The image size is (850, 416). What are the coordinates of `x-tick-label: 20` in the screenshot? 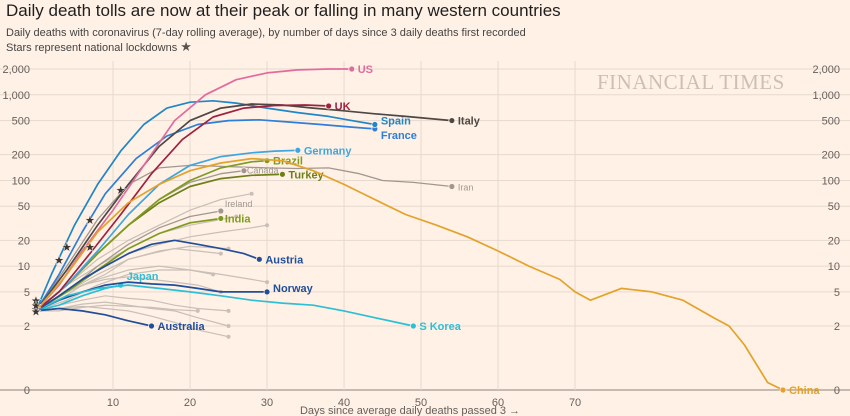 It's located at (190, 403).